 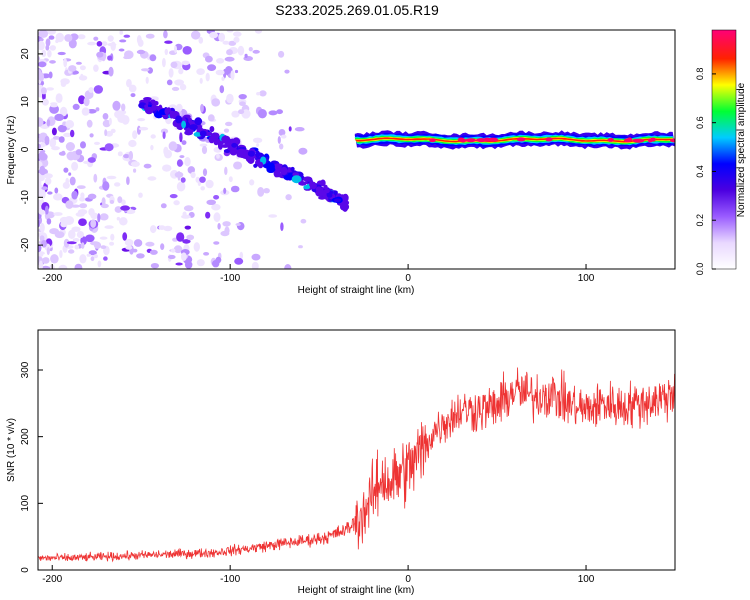 What do you see at coordinates (700, 171) in the screenshot?
I see `colorbar-tick-label: 0.4` at bounding box center [700, 171].